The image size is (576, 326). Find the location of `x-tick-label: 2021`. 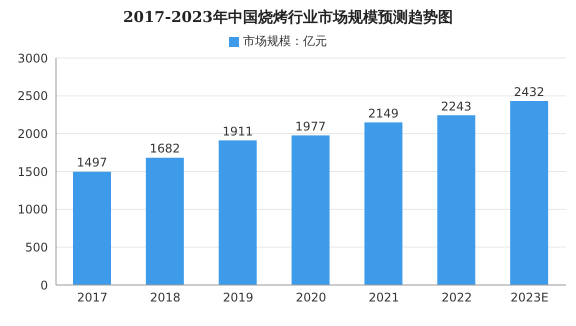

x-tick-label: 2021 is located at coordinates (384, 297).